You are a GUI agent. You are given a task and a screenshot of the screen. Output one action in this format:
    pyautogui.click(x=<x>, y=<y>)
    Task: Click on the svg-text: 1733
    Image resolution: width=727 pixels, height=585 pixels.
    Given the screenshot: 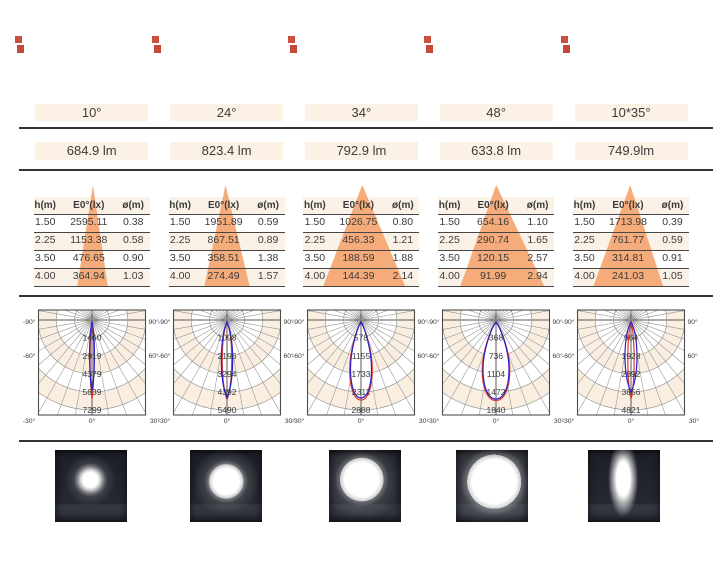 What is the action you would take?
    pyautogui.click(x=361, y=374)
    